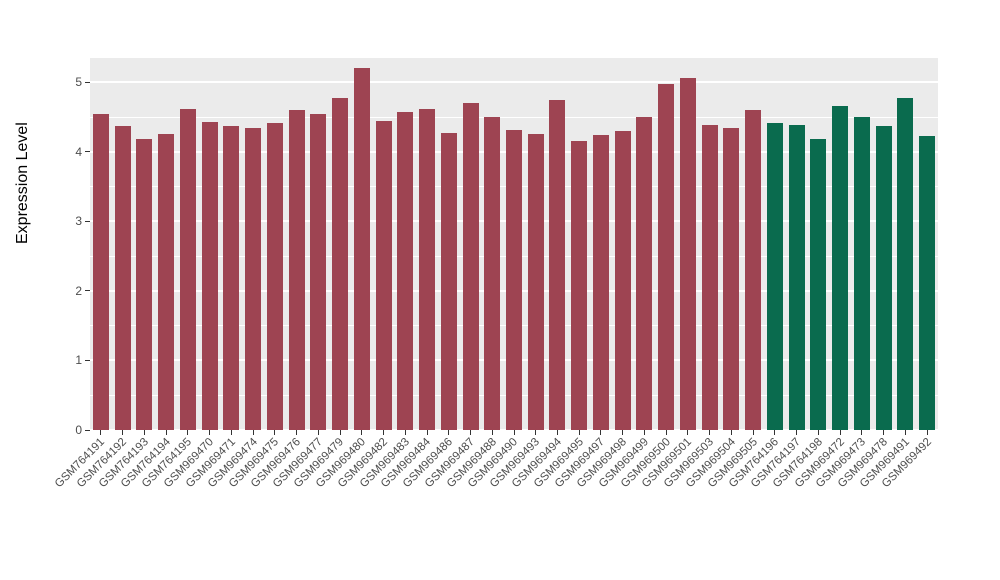 The image size is (1000, 580). I want to click on y-axis-tick-label: 5, so click(78, 82).